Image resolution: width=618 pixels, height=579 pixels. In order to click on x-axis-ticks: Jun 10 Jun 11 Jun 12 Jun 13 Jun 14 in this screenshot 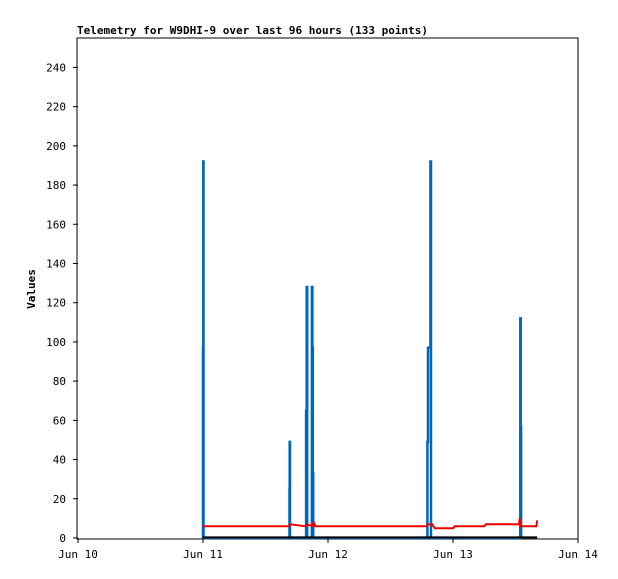, I will do `click(328, 549)`.